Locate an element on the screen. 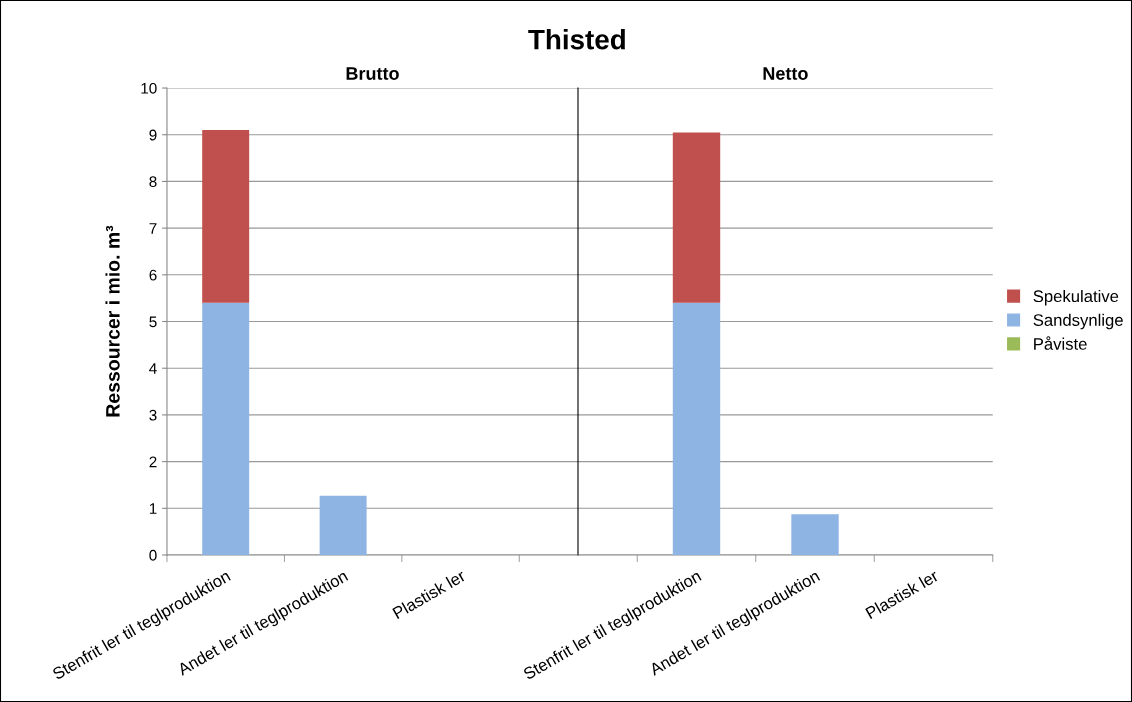  y-axis-title: Ressourcer i mio. m³ is located at coordinates (112, 321).